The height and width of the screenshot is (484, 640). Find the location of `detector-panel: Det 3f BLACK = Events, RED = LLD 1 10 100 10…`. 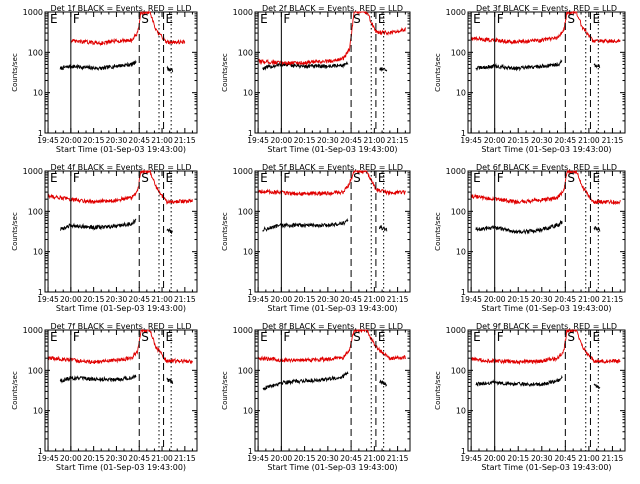

detector-panel: Det 3f BLACK = Events, RED = LLD 1 10 100 10… is located at coordinates (530, 79).